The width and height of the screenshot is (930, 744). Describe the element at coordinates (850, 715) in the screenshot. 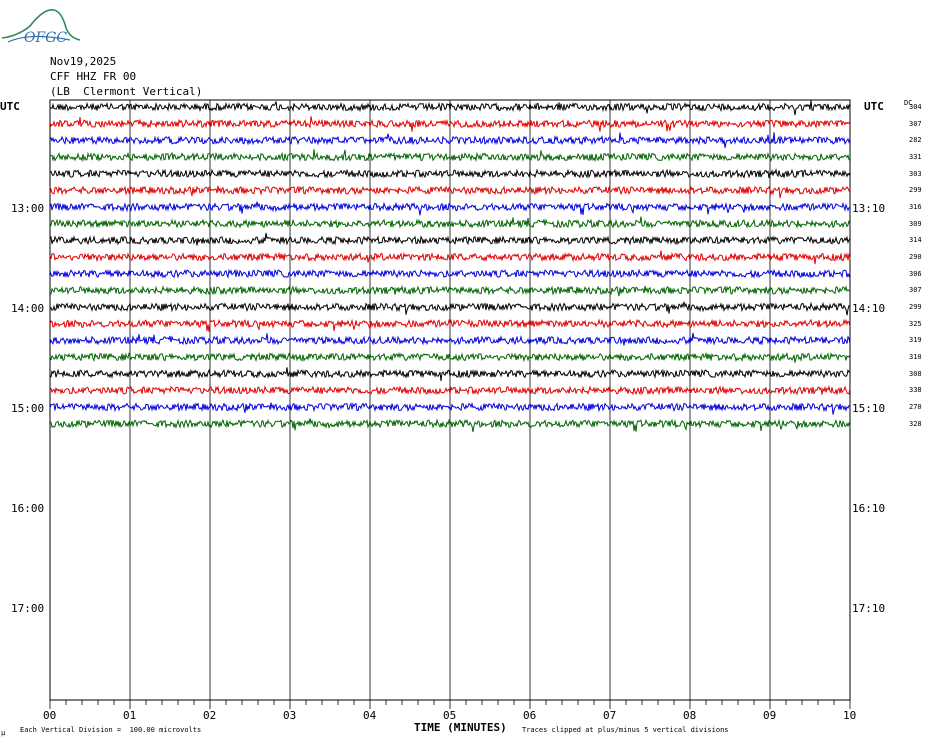

I see `x-tick-label: 10` at that location.